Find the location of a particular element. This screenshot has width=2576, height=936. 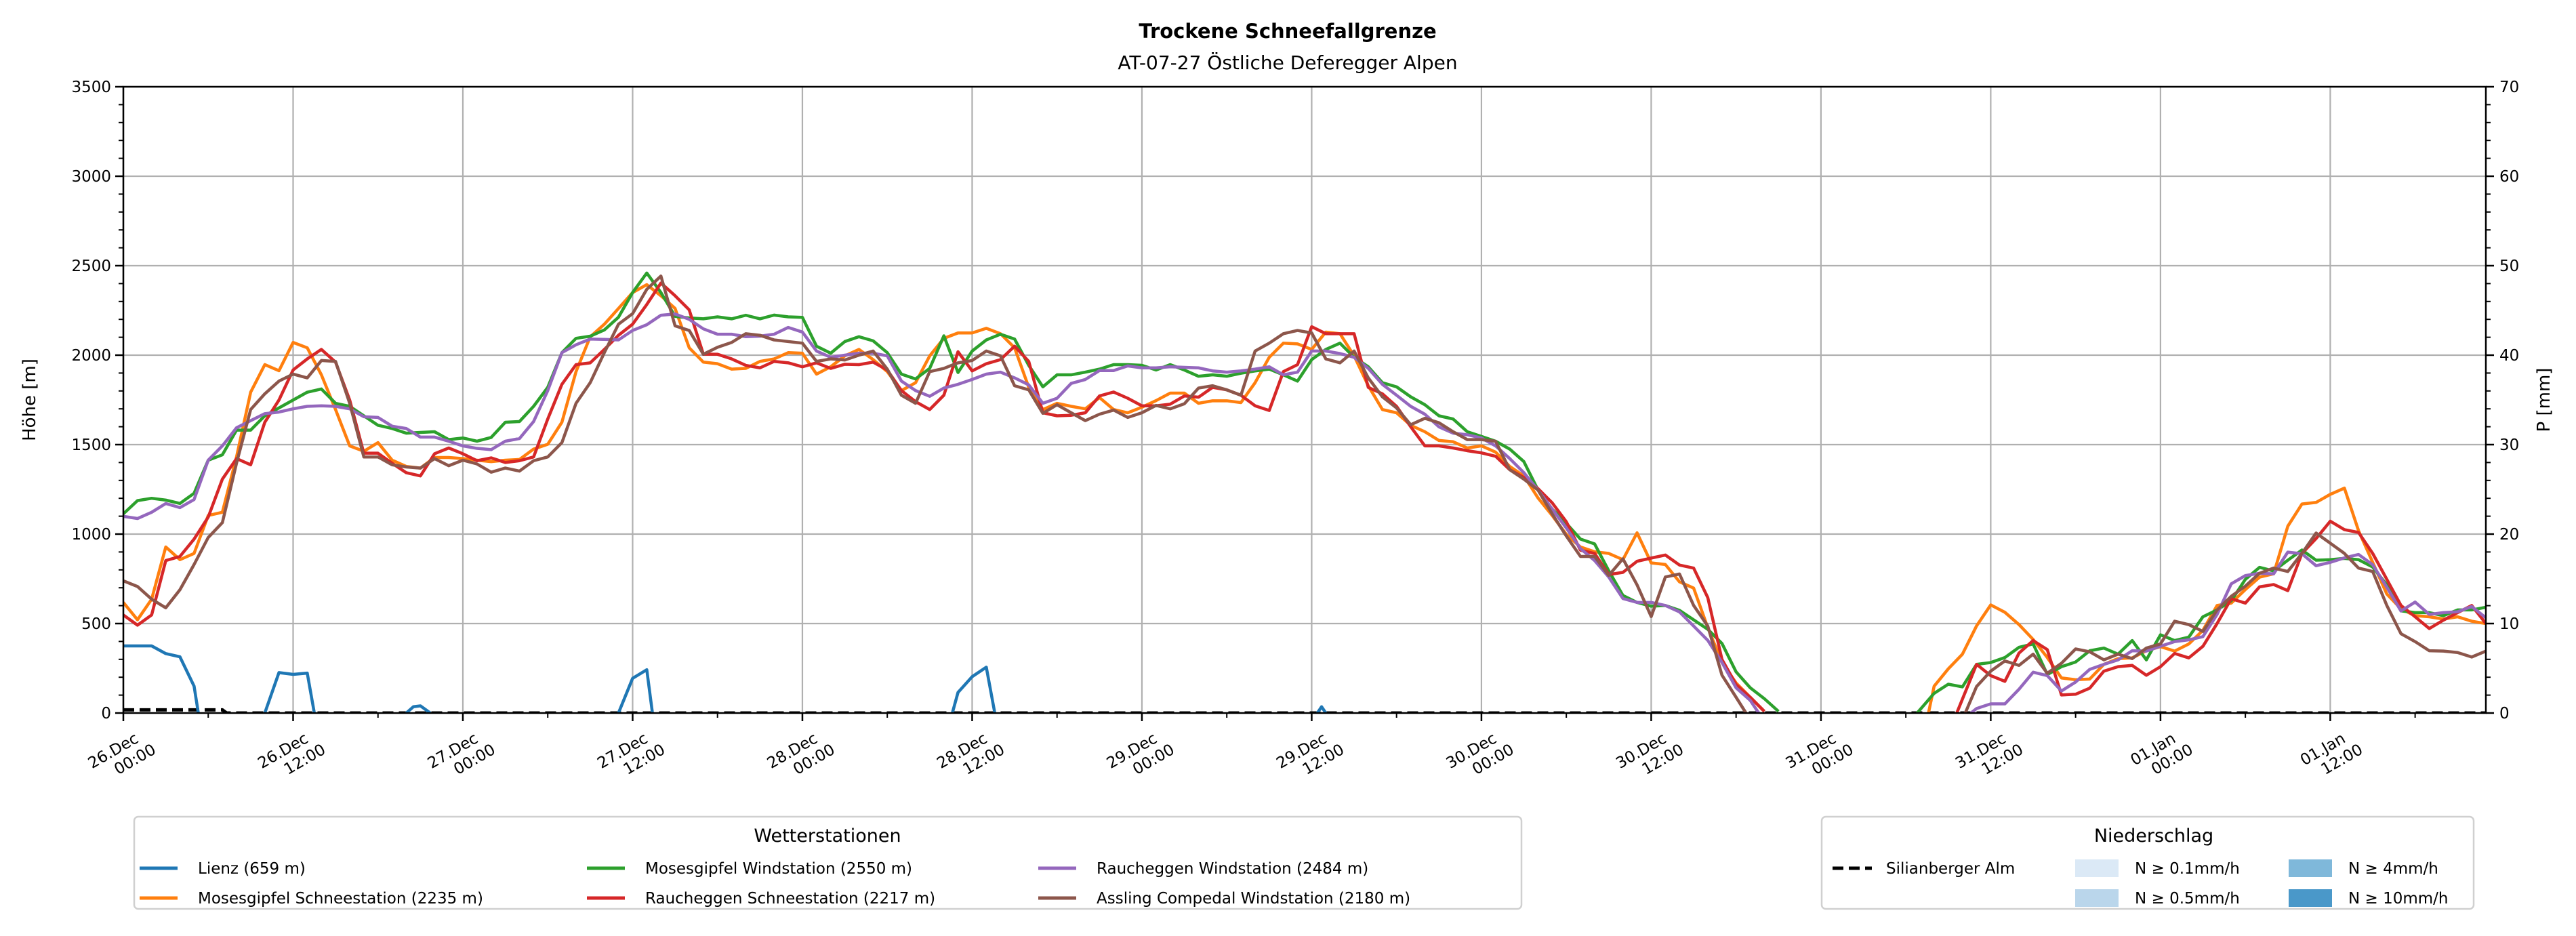

x-tick-label: 30.Dec00:00 is located at coordinates (1481, 757).